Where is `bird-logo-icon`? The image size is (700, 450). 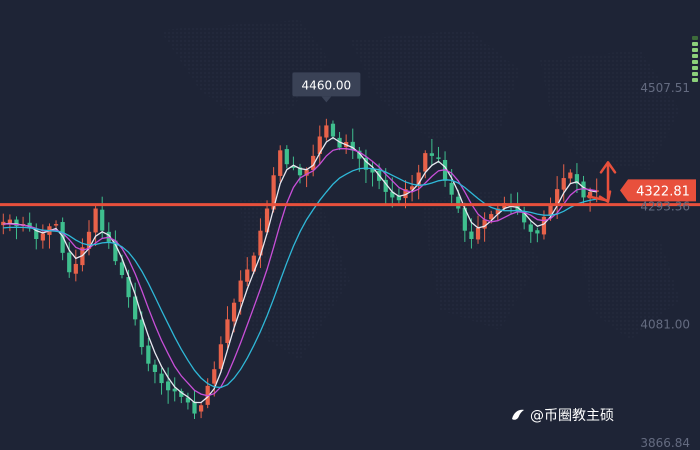 bird-logo-icon is located at coordinates (518, 414).